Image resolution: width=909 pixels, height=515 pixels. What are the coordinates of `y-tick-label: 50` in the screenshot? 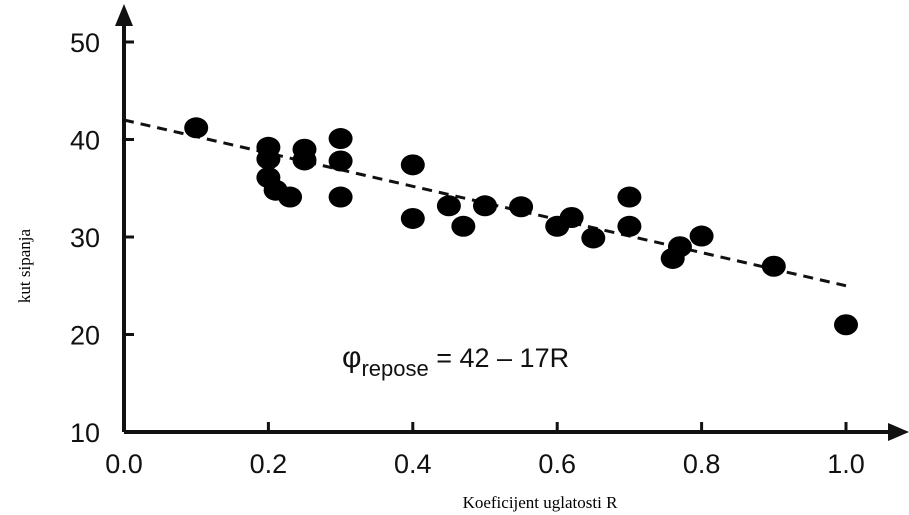 It's located at (85, 43).